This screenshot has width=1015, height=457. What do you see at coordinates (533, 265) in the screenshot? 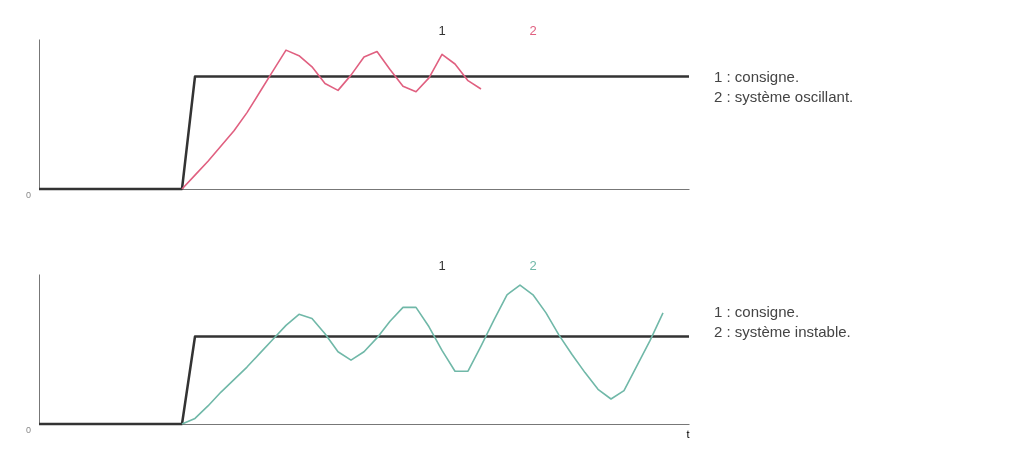
I see `series-label: 2` at bounding box center [533, 265].